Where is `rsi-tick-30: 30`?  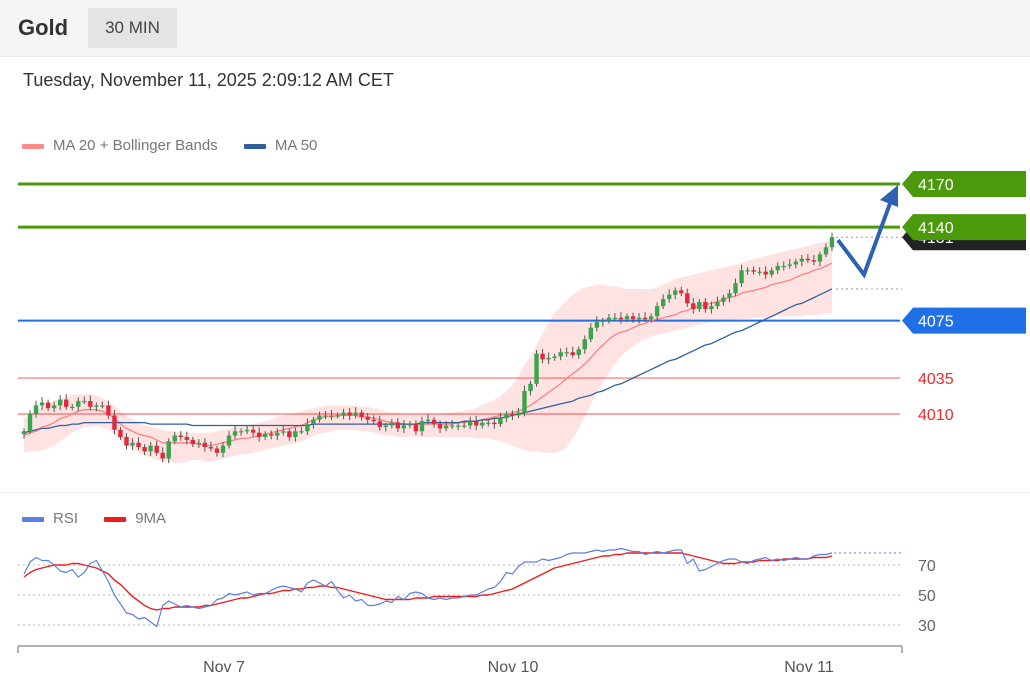 rsi-tick-30: 30 is located at coordinates (927, 626).